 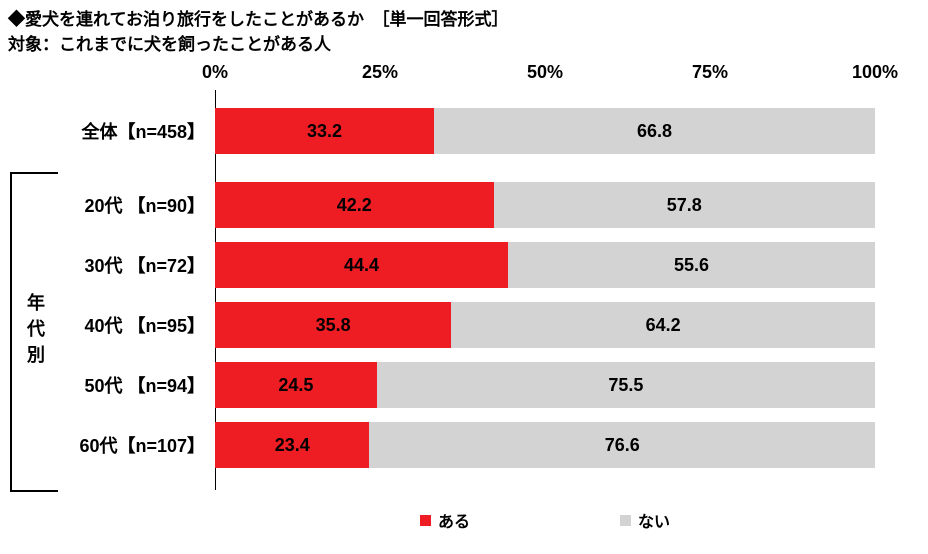 I want to click on bar-row: 50代 【n=94】 24.5 75.5, so click(x=464, y=385).